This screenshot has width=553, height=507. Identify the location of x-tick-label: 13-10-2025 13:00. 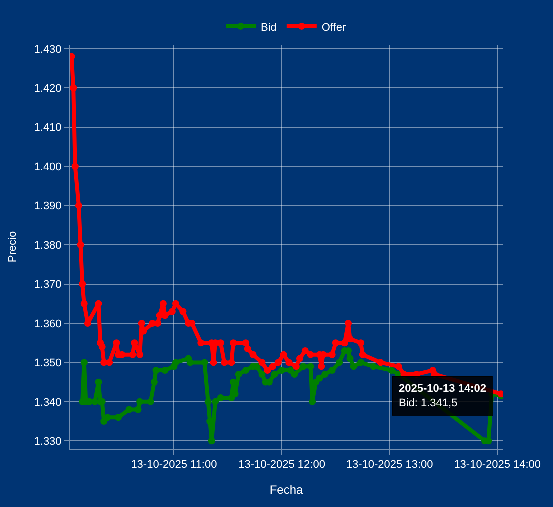
(390, 465).